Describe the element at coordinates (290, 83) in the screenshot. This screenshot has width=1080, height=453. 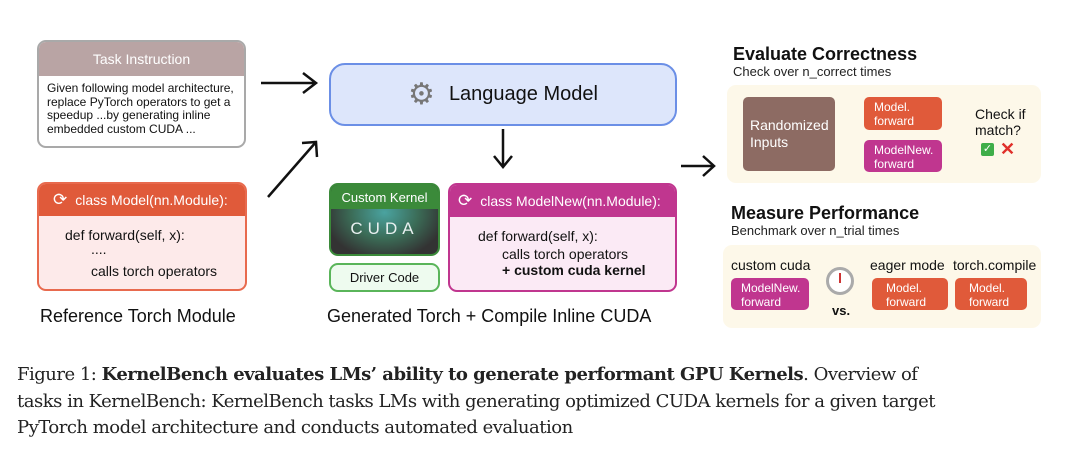
I see `arrow-task-to-lm` at that location.